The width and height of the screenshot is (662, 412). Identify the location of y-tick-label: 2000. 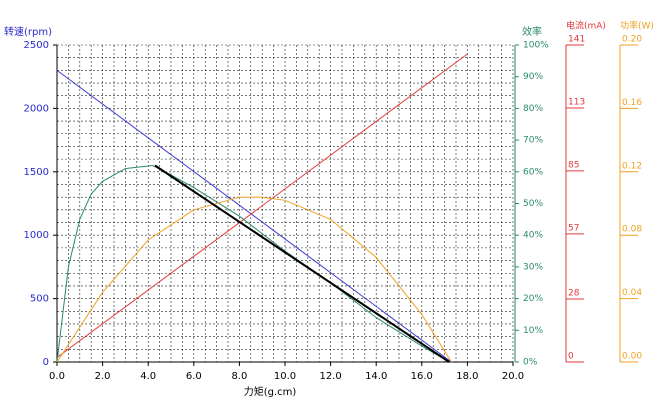
(36, 108).